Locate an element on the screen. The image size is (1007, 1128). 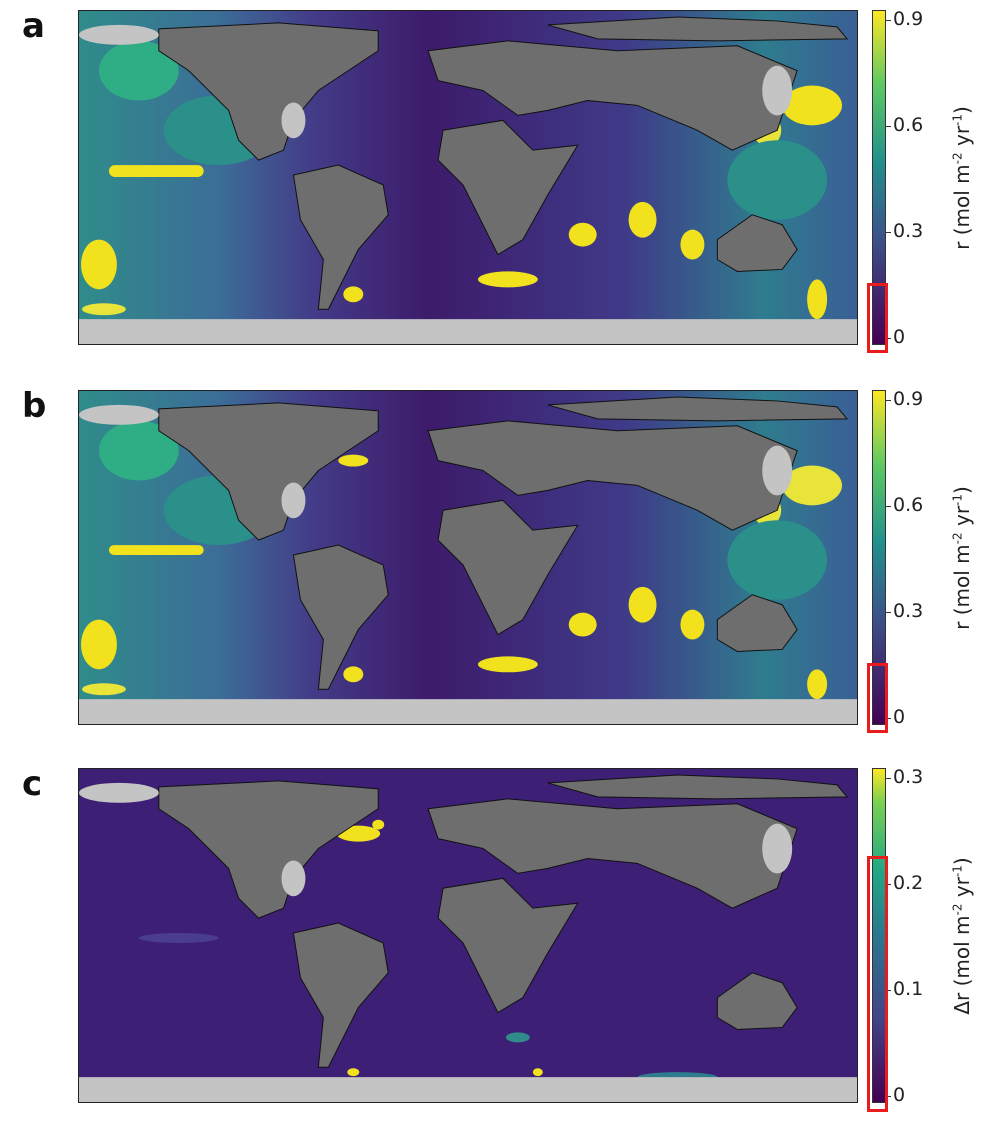
panel-letter: c is located at coordinates (32, 784).